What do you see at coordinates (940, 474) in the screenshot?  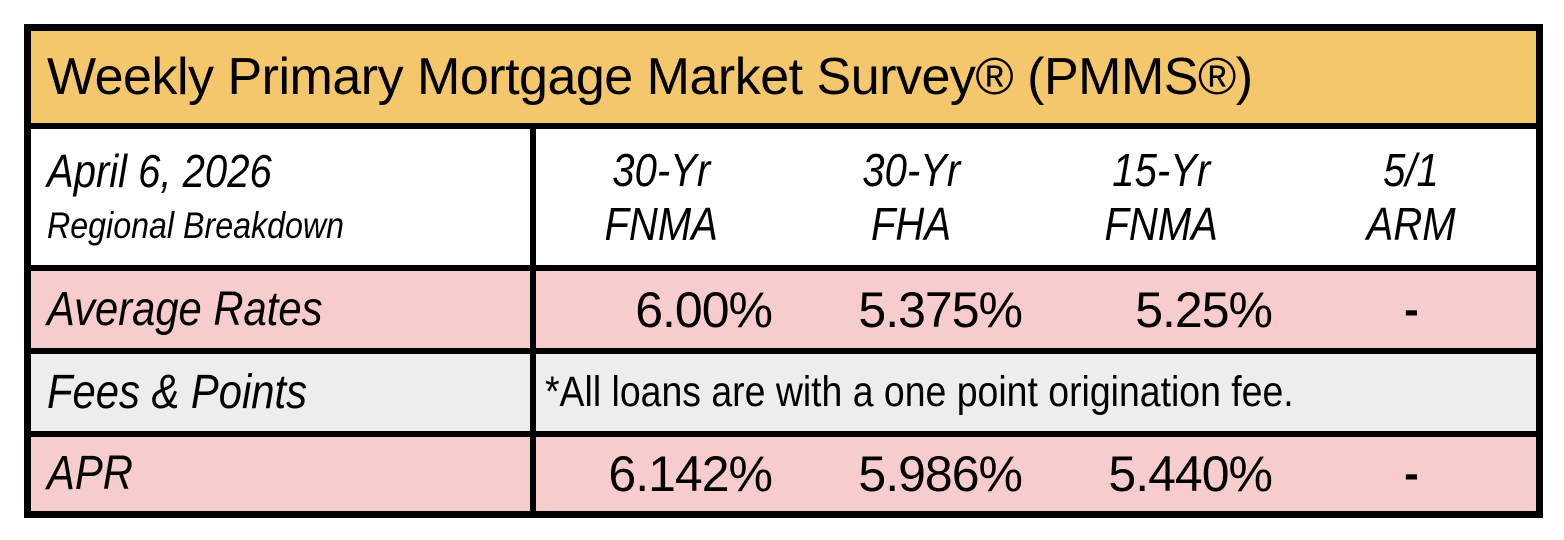 I see `apr-30yr-fha: 5.986%` at bounding box center [940, 474].